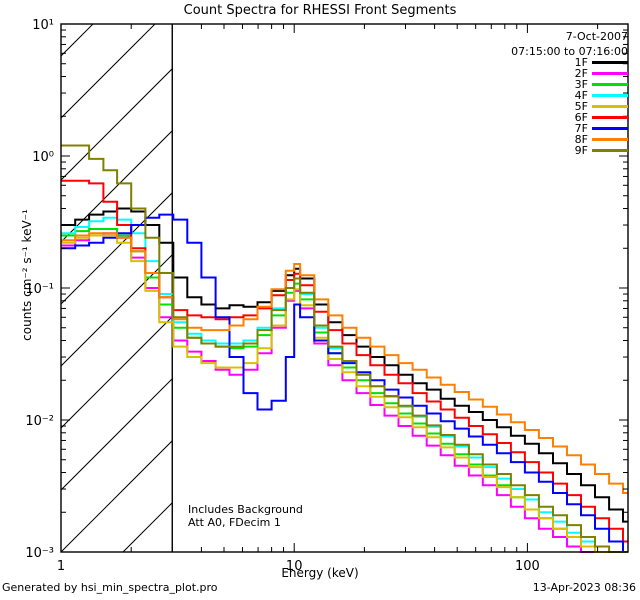 The image size is (640, 600). I want to click on x-tick-label: 1, so click(61, 566).